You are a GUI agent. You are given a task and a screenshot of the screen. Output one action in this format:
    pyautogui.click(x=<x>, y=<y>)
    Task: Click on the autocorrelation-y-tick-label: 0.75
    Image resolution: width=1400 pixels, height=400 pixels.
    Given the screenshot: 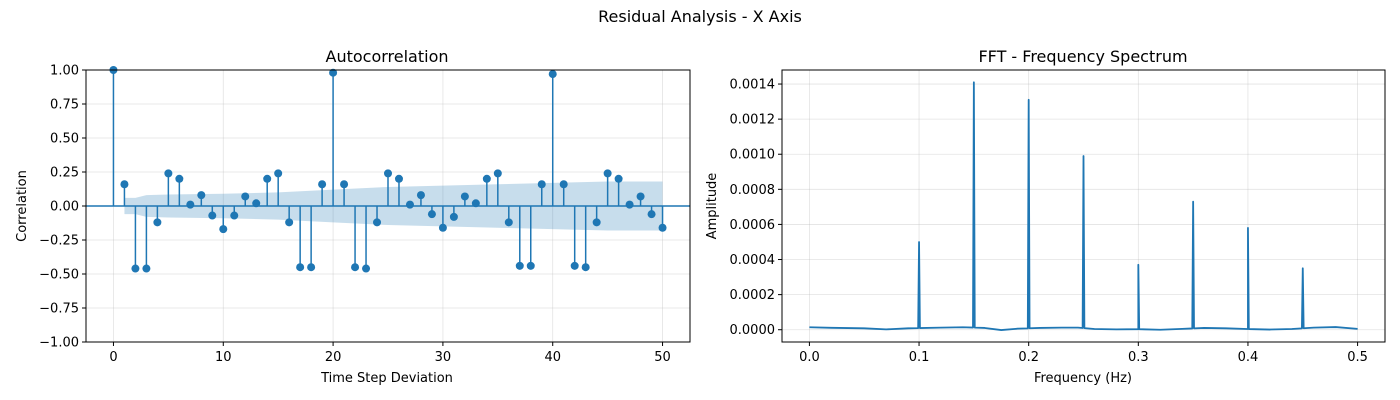 What is the action you would take?
    pyautogui.click(x=64, y=105)
    